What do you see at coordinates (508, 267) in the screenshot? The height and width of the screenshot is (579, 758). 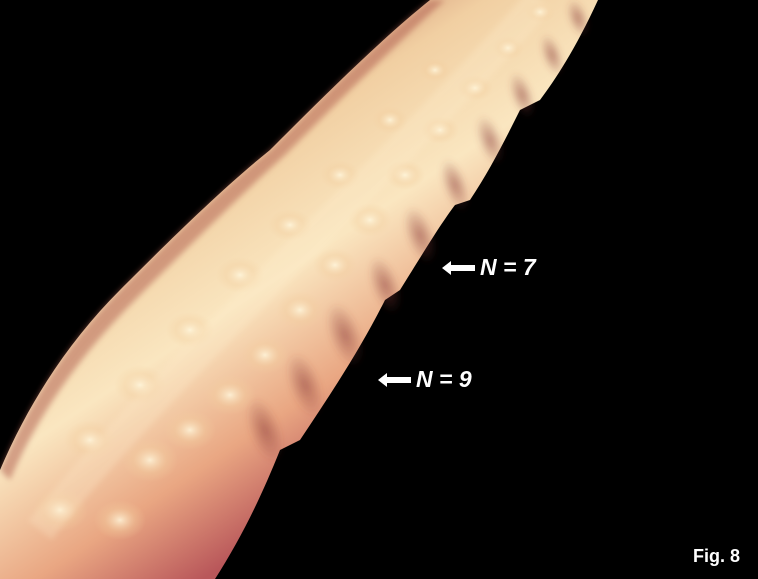 I see `annotation-n7-text: N = 7` at bounding box center [508, 267].